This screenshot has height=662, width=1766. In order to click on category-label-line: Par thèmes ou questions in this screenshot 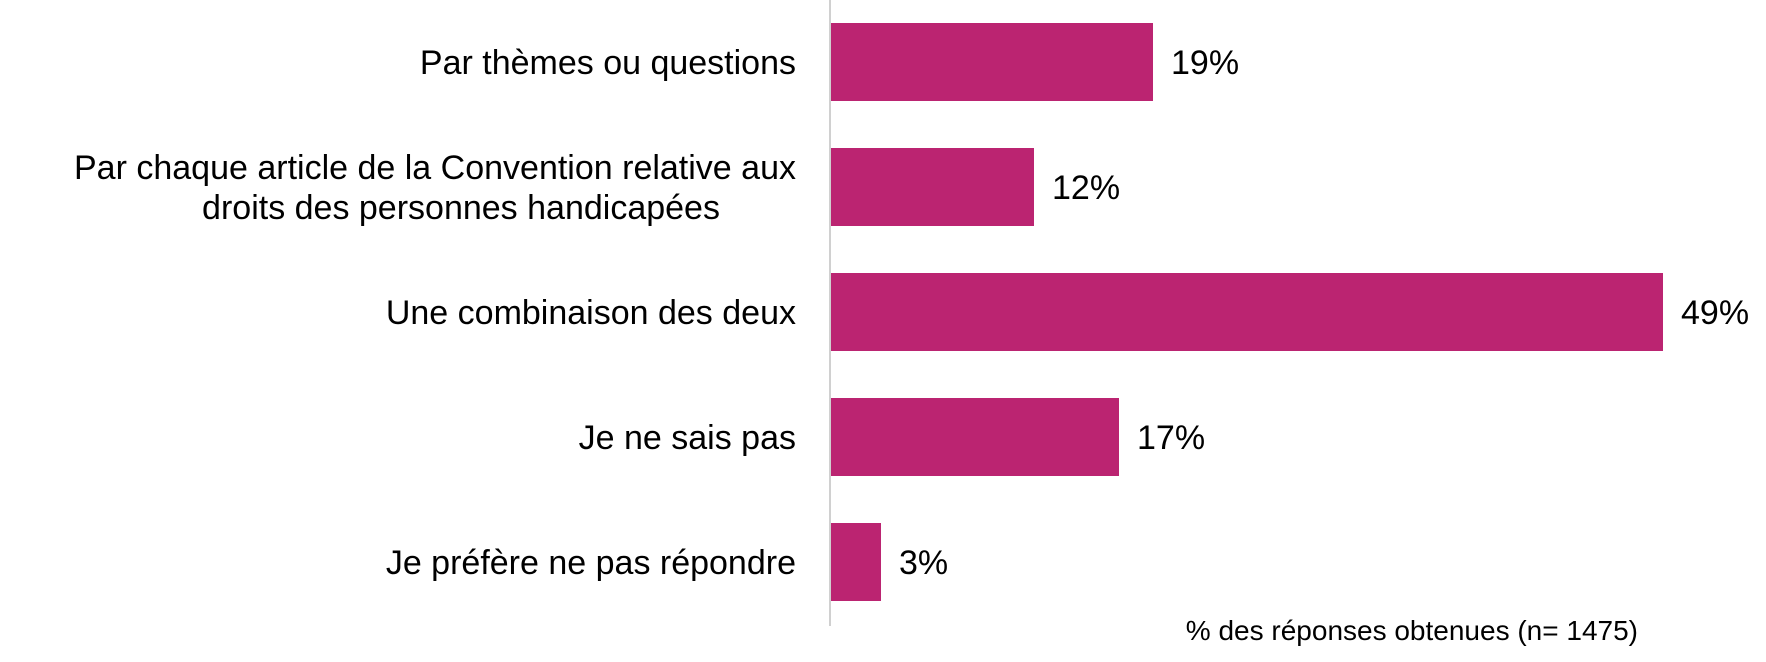, I will do `click(608, 63)`.